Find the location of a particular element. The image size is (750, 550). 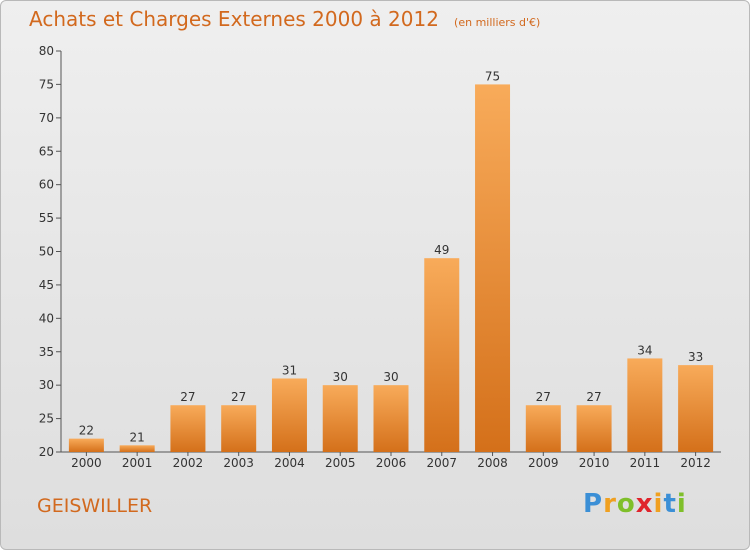

y-tick-label: 40 is located at coordinates (46, 318).